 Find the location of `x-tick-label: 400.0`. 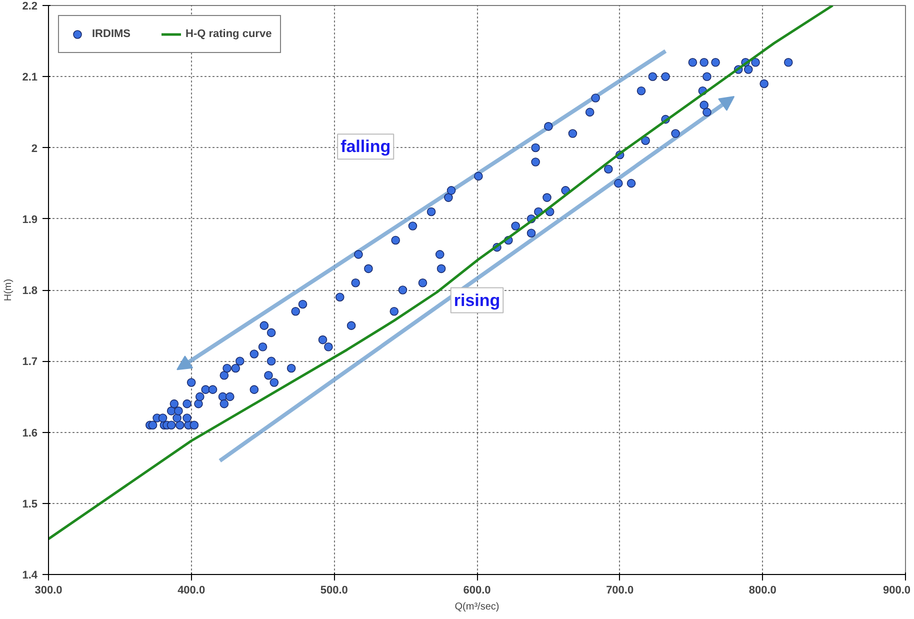

x-tick-label: 400.0 is located at coordinates (192, 590).